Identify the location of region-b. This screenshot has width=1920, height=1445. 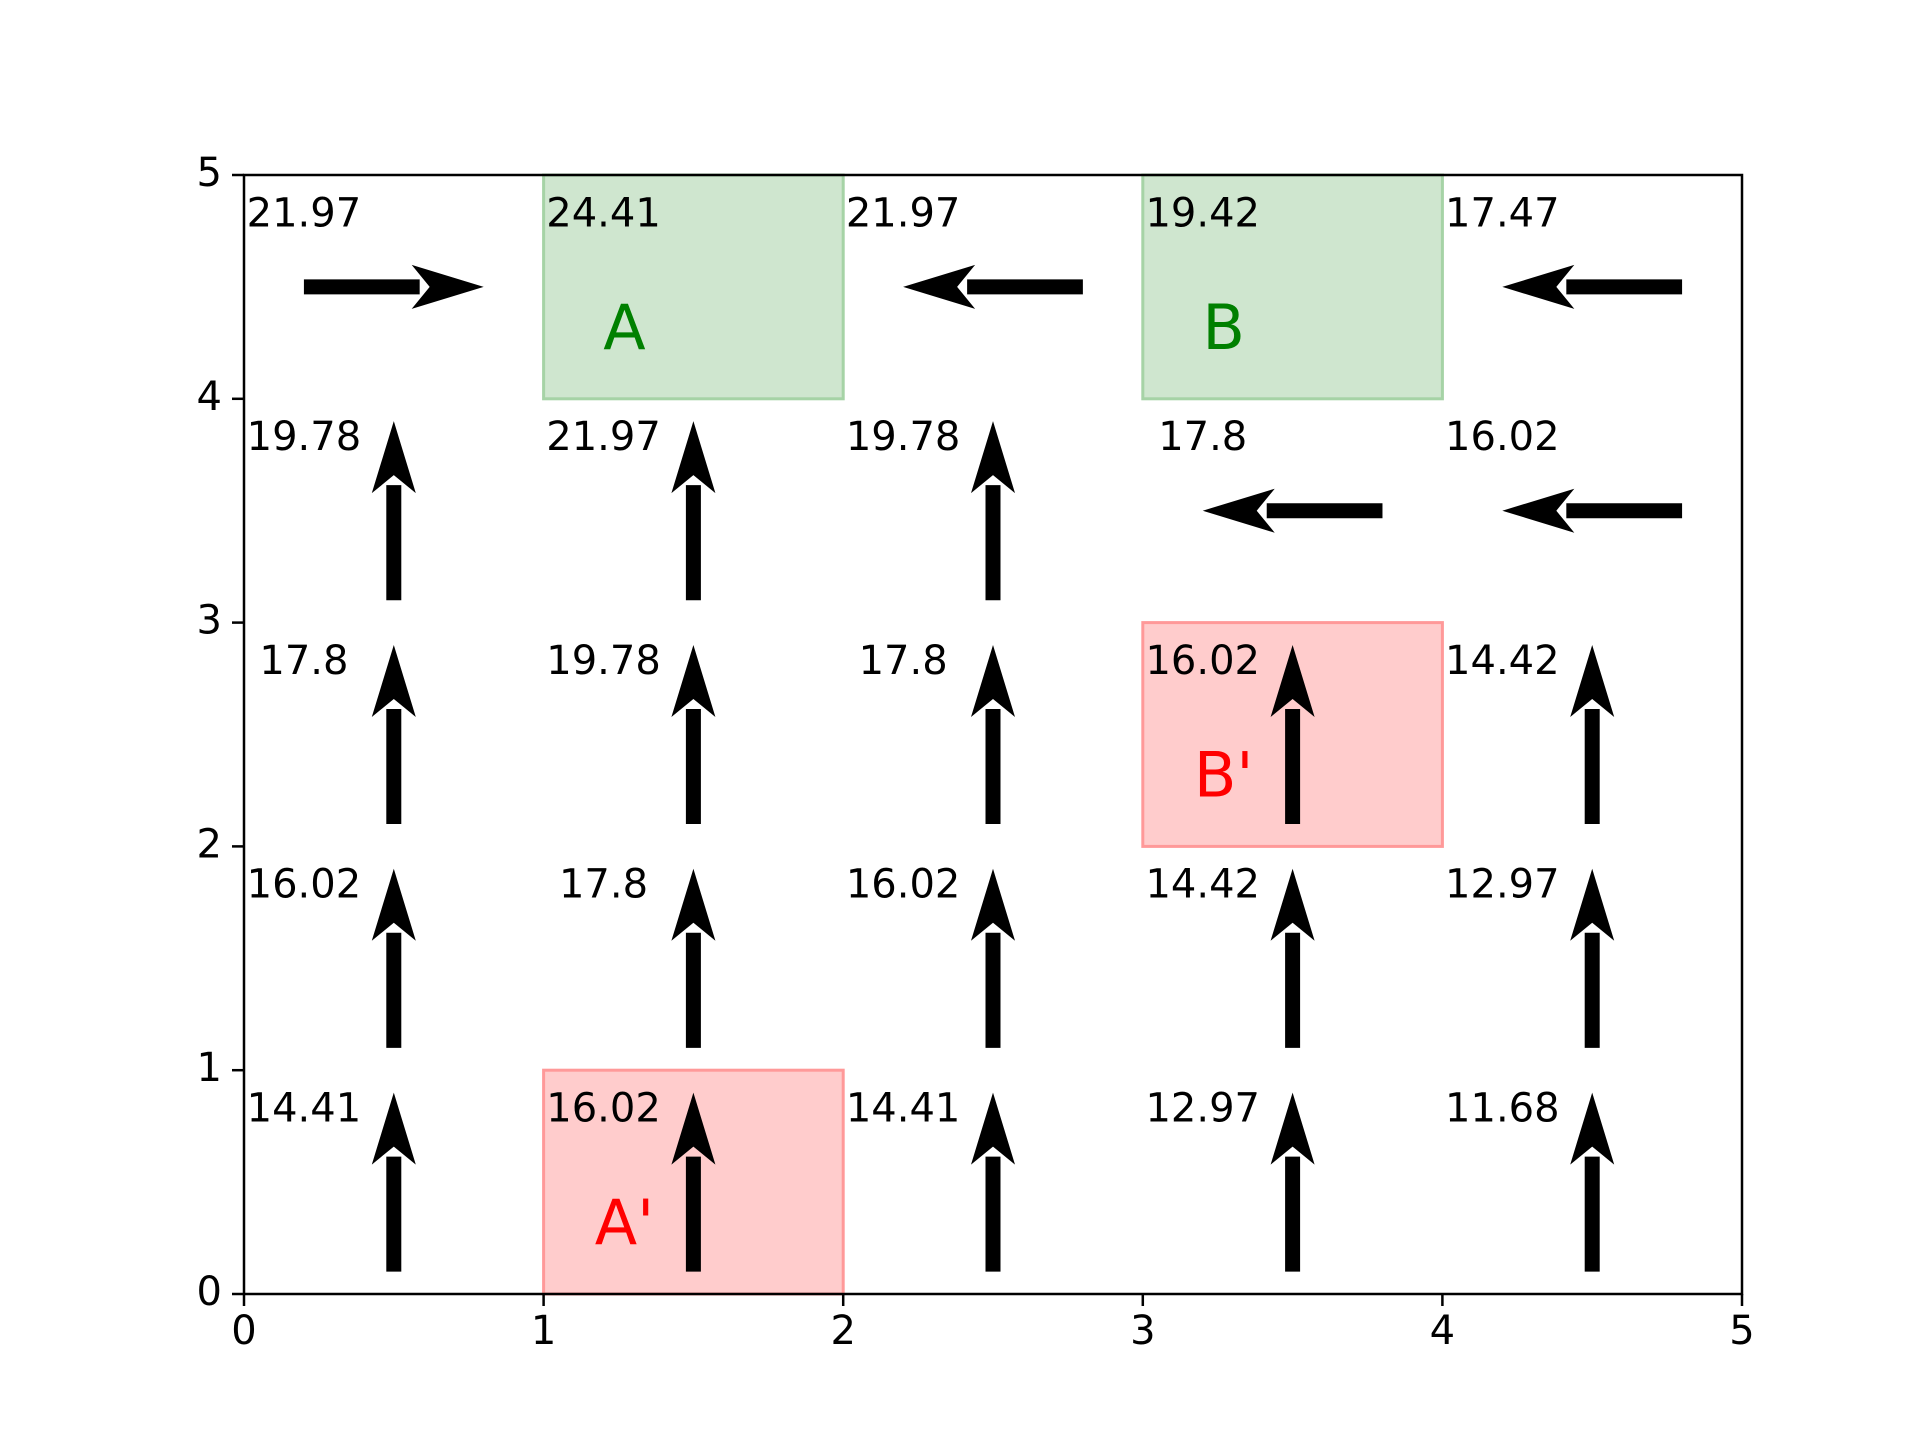
(1292, 287).